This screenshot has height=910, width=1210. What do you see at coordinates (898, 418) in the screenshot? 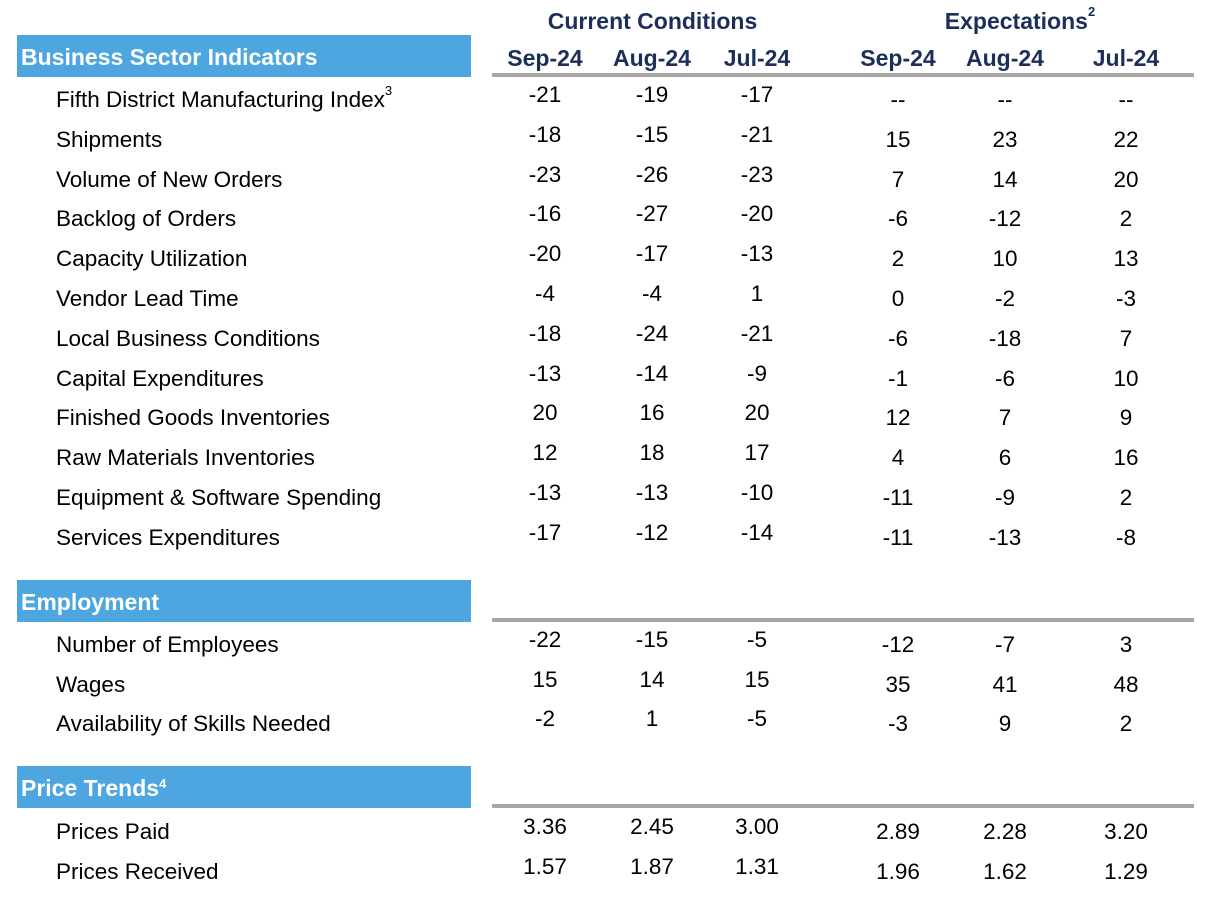
I see `expectation-value: 12` at bounding box center [898, 418].